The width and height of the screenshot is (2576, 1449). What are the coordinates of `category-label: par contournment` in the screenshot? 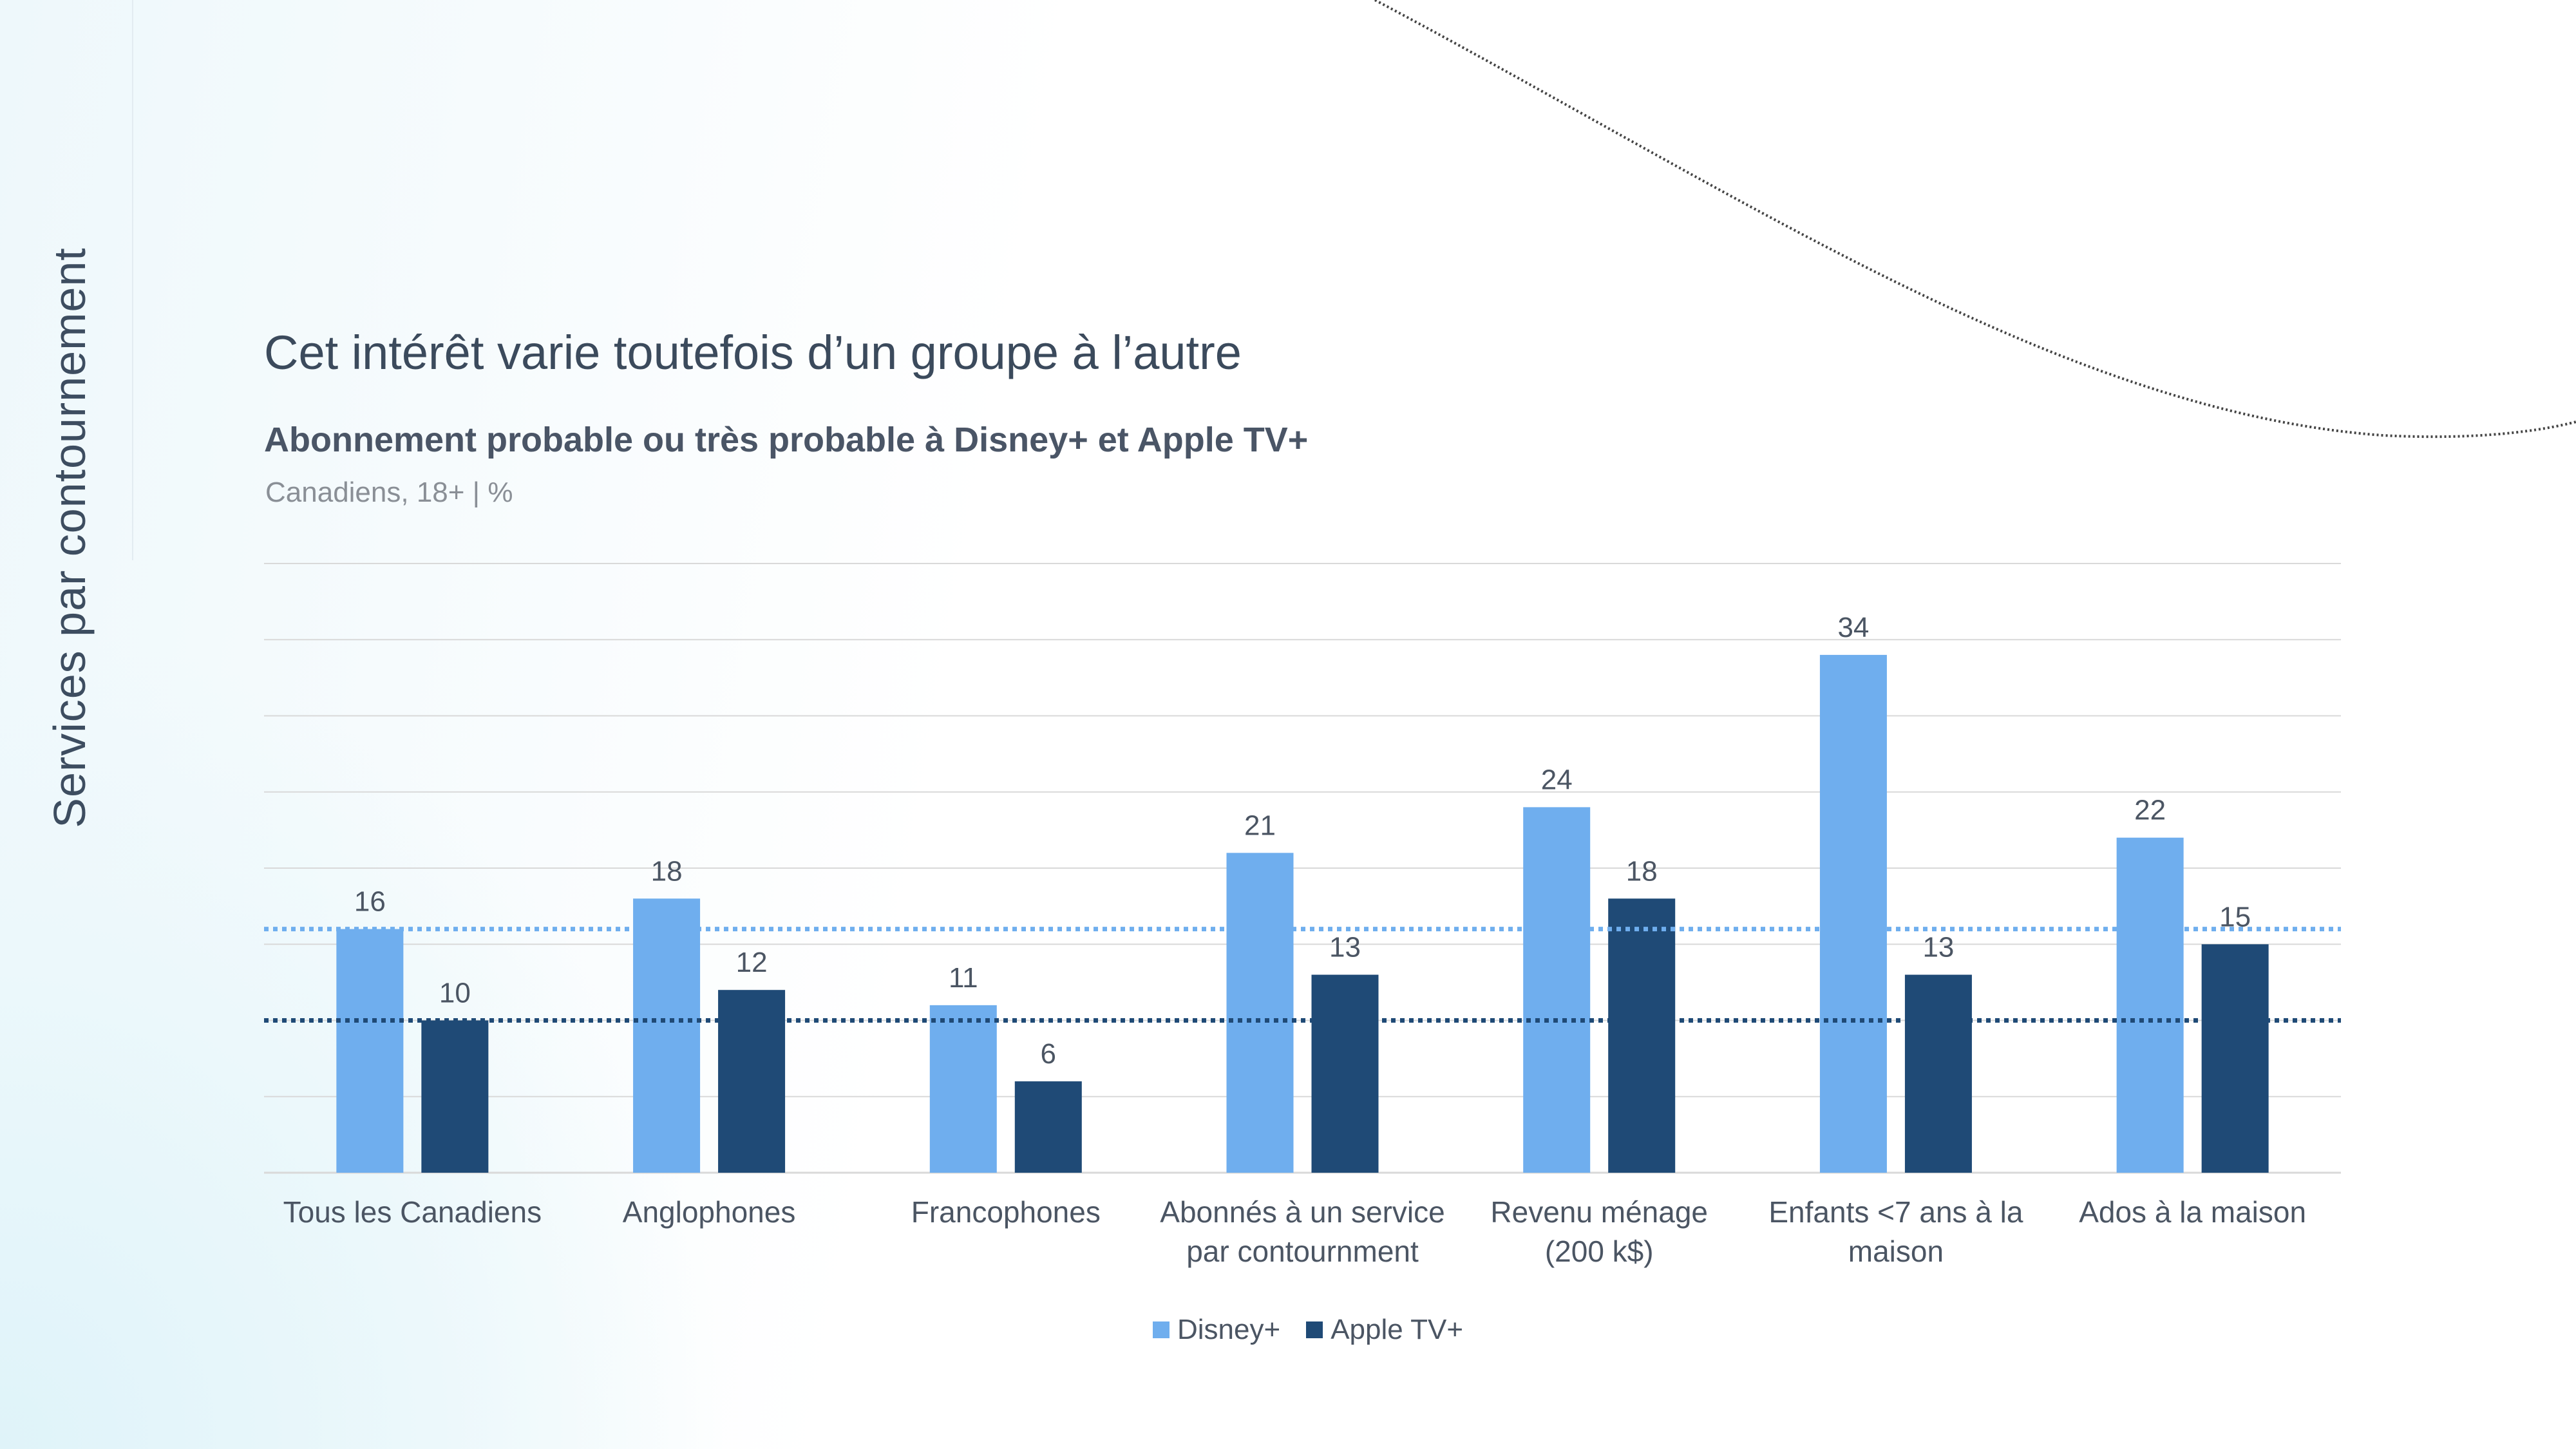 It's located at (1302, 1252).